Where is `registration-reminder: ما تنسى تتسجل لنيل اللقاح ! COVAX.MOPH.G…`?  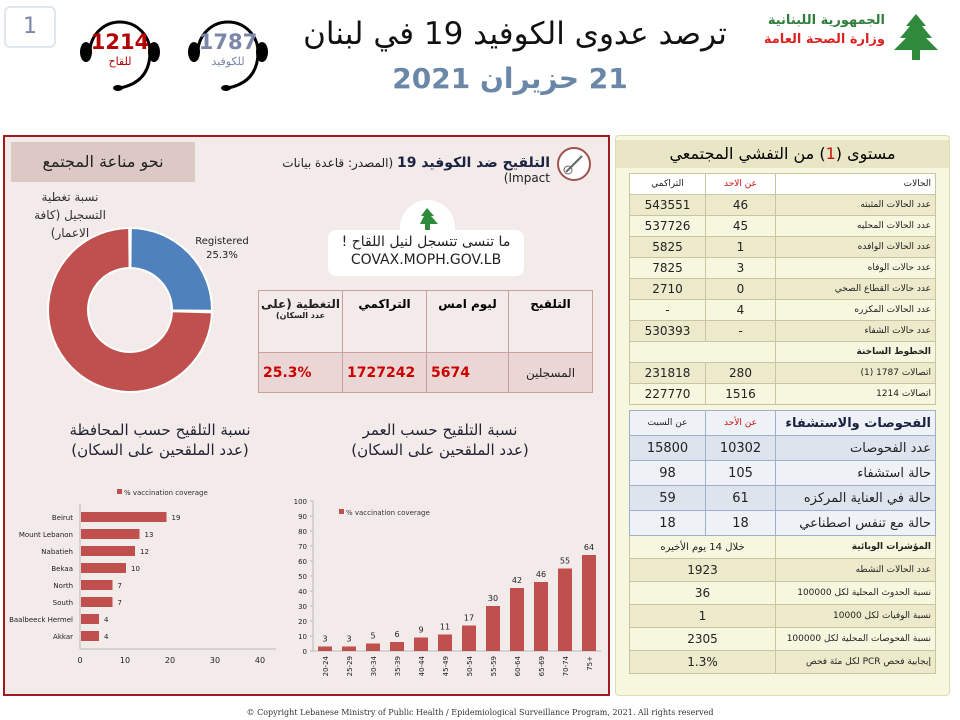
registration-reminder: ما تنسى تتسجل لنيل اللقاح ! COVAX.MOPH.G… is located at coordinates (426, 253).